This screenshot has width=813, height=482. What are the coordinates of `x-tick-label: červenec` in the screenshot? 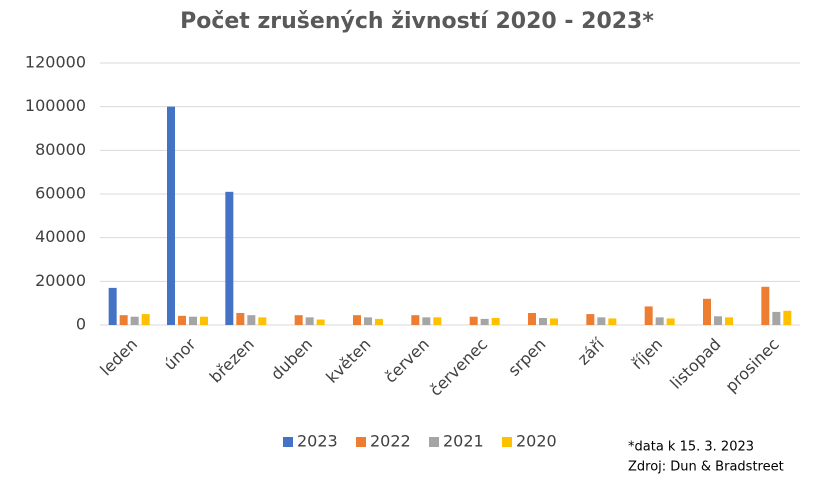 It's located at (458, 367).